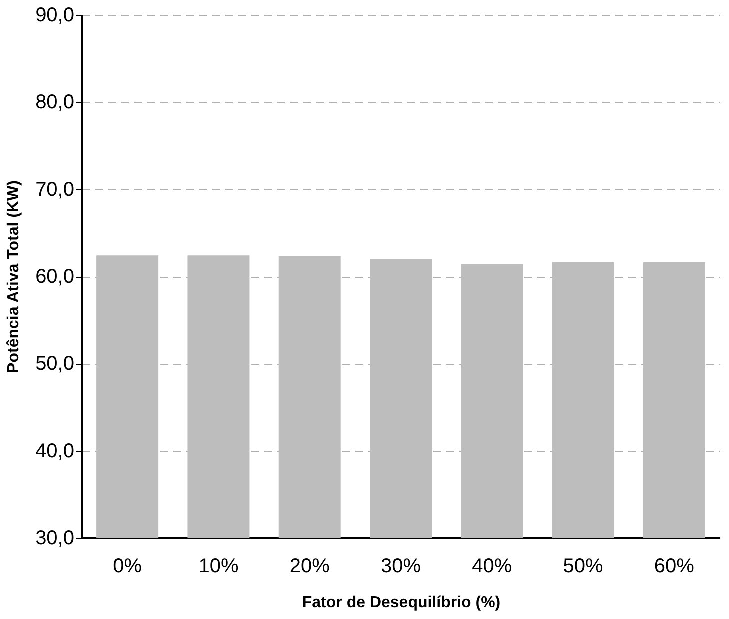 This screenshot has width=729, height=619. I want to click on y-tick-label: 40,0, so click(55, 451).